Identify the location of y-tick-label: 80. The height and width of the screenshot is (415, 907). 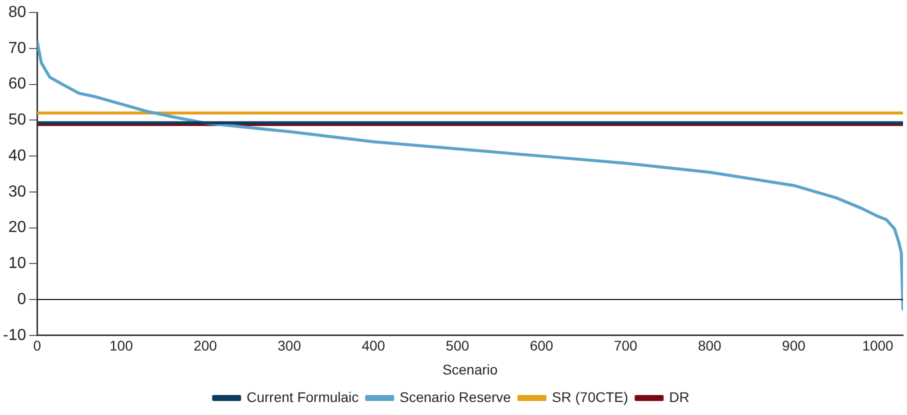
(17, 13).